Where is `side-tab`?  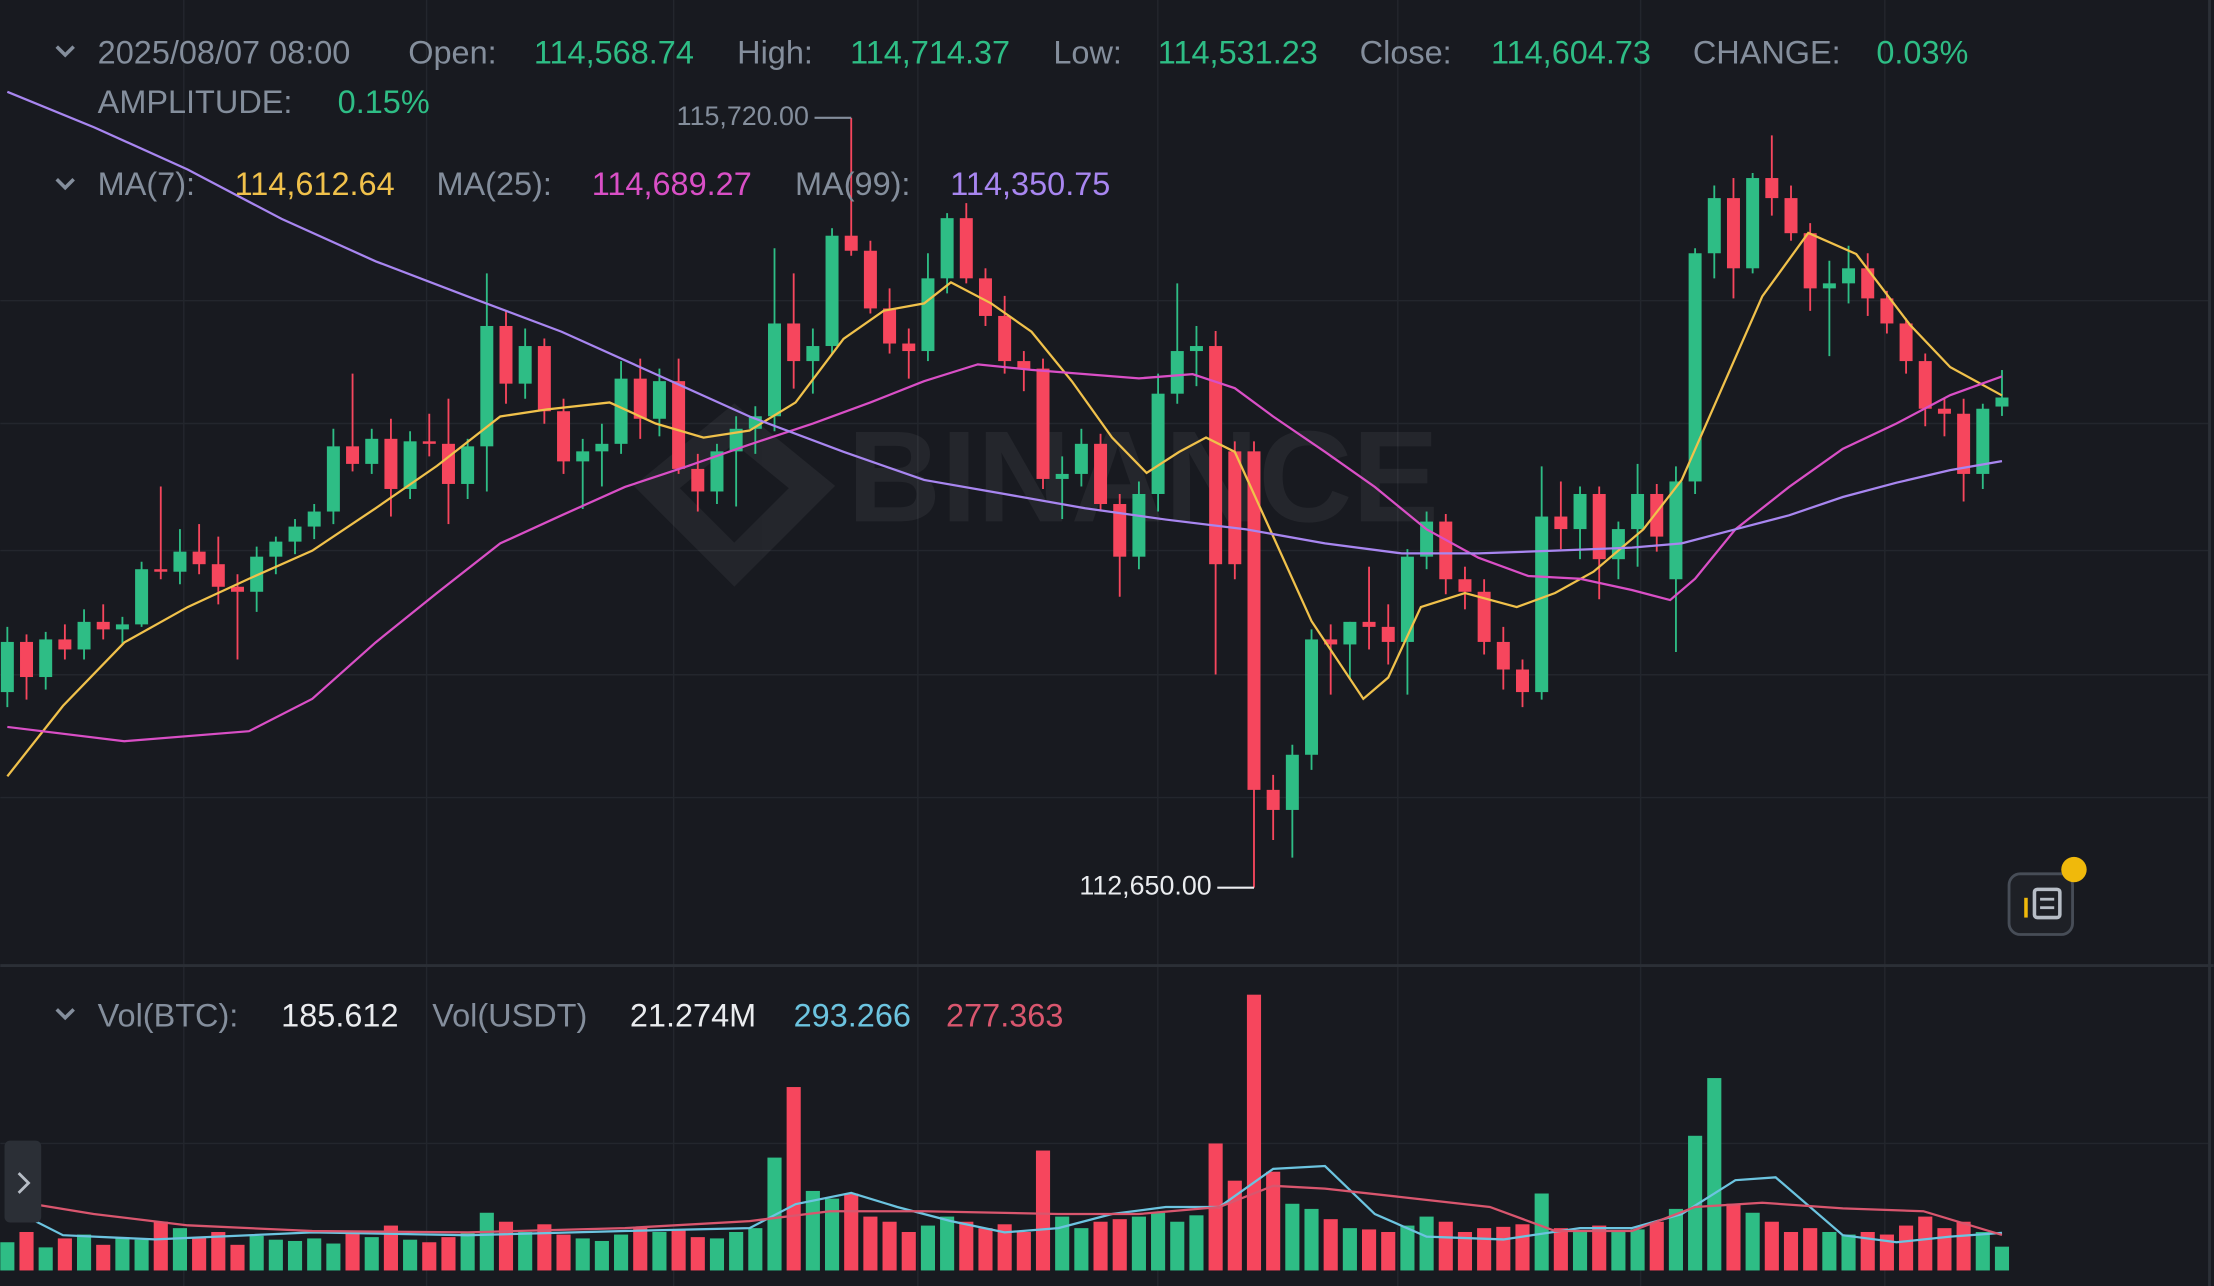 side-tab is located at coordinates (23, 1181).